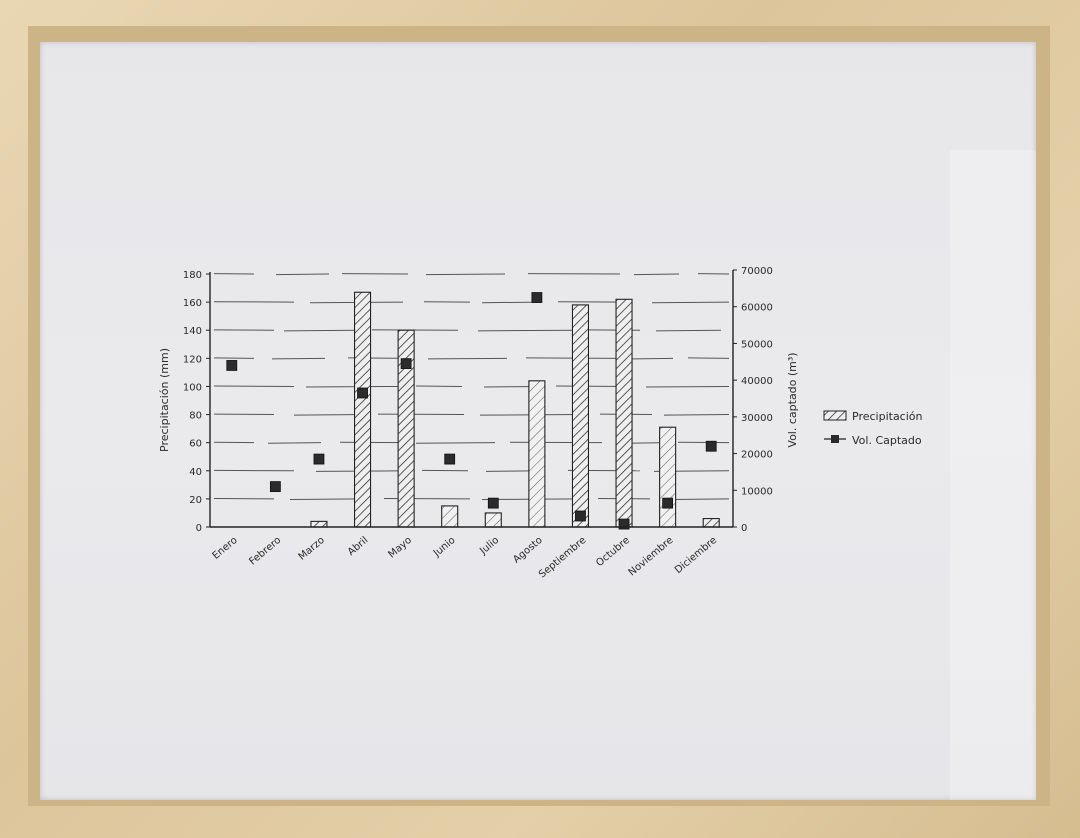  Describe the element at coordinates (624, 413) in the screenshot. I see `bar-octubre` at that location.